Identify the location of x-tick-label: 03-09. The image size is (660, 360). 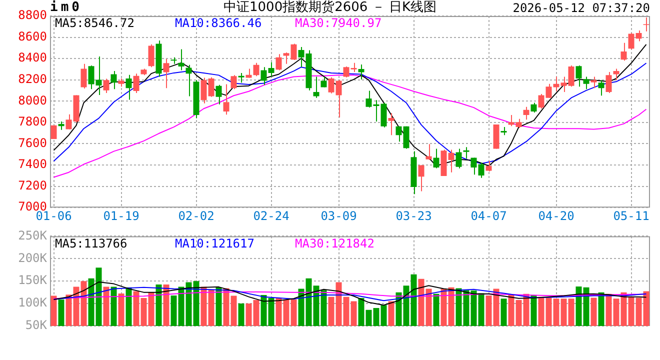
(338, 215).